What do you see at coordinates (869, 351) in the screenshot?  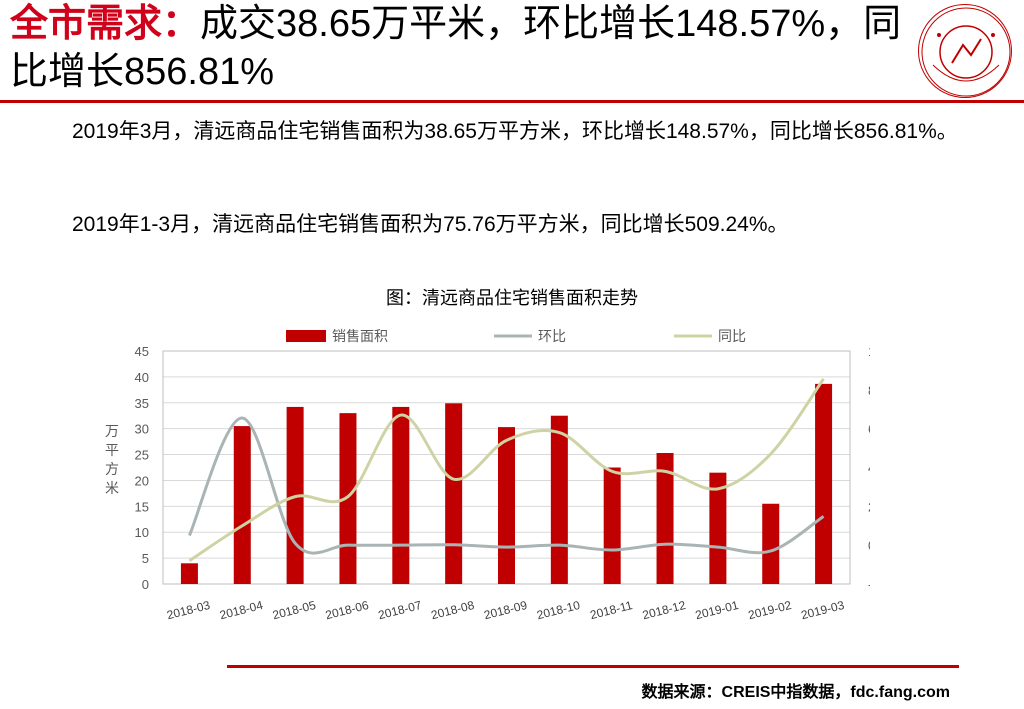 I see `y-right-tick-label: 1000` at bounding box center [869, 351].